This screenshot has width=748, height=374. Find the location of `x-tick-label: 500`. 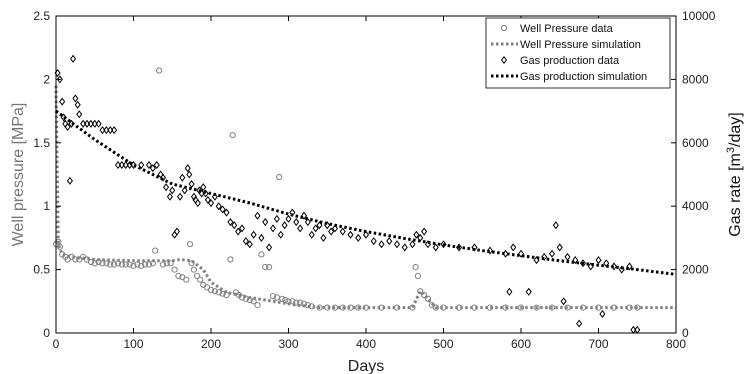

x-tick-label: 500 is located at coordinates (443, 344).